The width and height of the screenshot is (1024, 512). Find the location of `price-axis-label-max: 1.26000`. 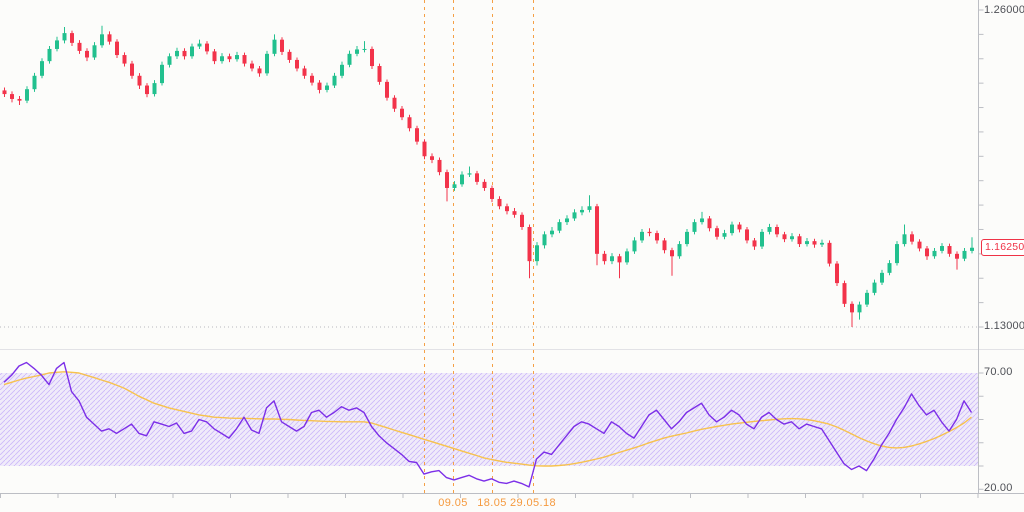

price-axis-label-max: 1.26000 is located at coordinates (1004, 10).